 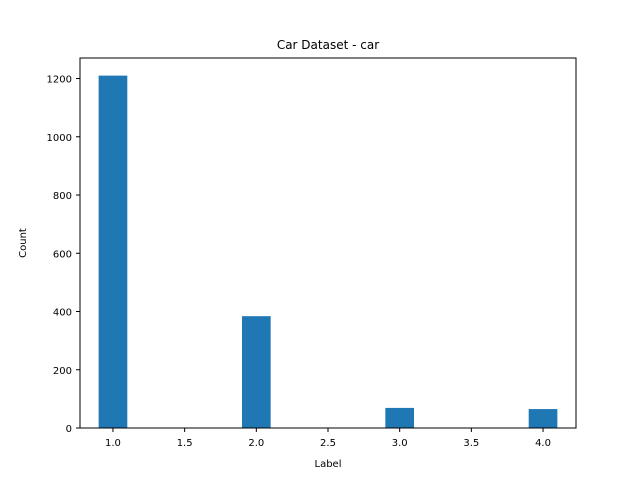 What do you see at coordinates (328, 443) in the screenshot?
I see `x-tick-label: 2.5` at bounding box center [328, 443].